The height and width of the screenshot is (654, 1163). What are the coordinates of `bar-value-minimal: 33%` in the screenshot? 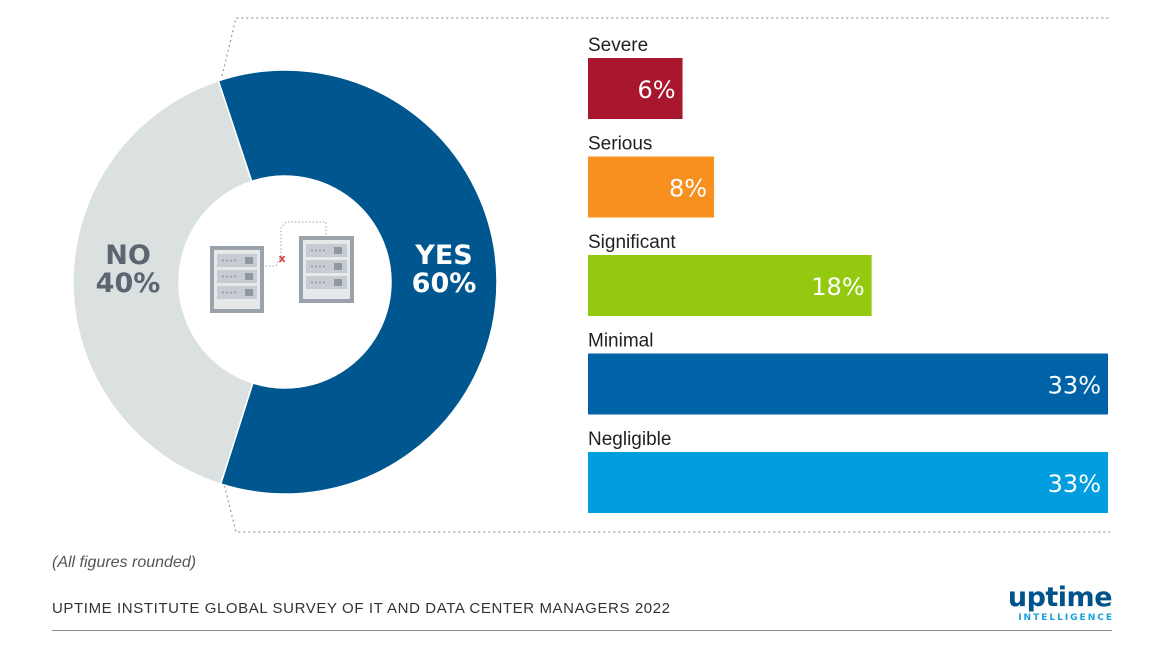 It's located at (1074, 386).